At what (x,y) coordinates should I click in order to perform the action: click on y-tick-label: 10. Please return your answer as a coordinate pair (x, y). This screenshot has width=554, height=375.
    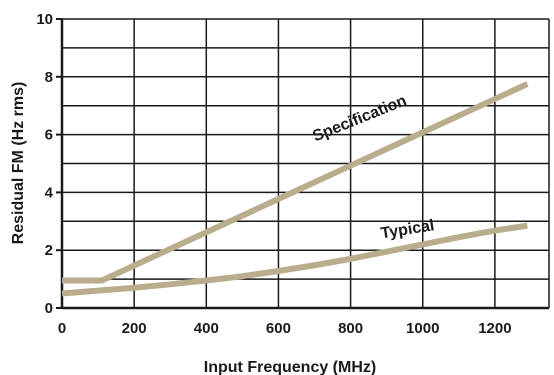
    Looking at the image, I should click on (44, 19).